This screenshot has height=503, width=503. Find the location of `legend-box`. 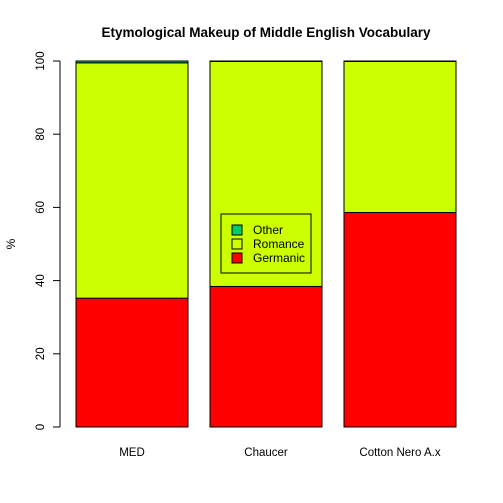

legend-box is located at coordinates (266, 243).